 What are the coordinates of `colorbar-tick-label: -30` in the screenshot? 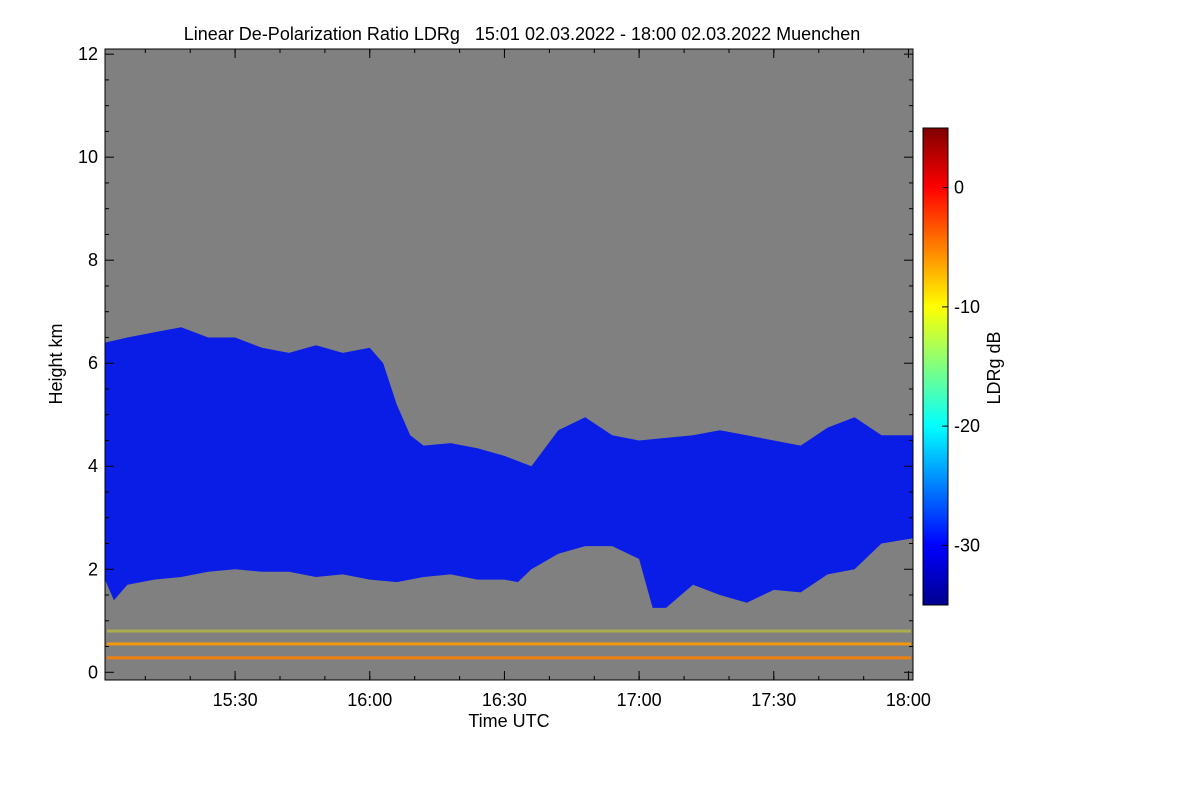 It's located at (967, 545).